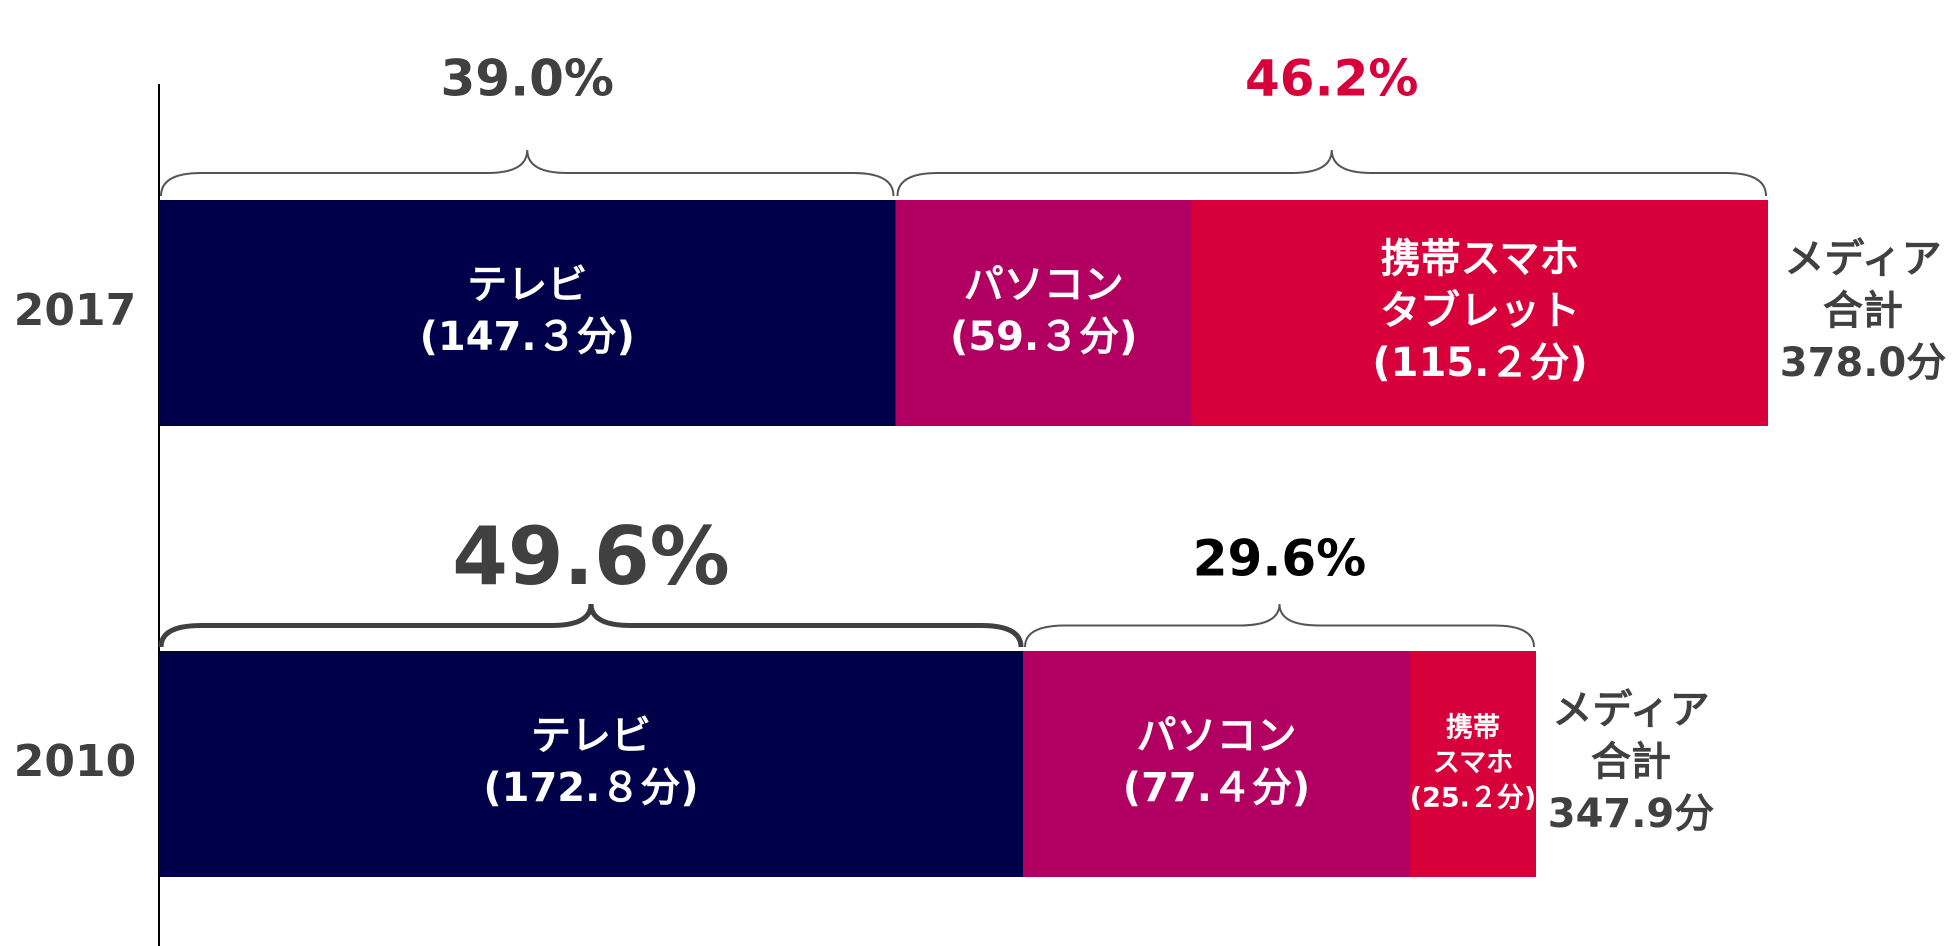  What do you see at coordinates (75, 761) in the screenshot?
I see `year-label: 2010` at bounding box center [75, 761].